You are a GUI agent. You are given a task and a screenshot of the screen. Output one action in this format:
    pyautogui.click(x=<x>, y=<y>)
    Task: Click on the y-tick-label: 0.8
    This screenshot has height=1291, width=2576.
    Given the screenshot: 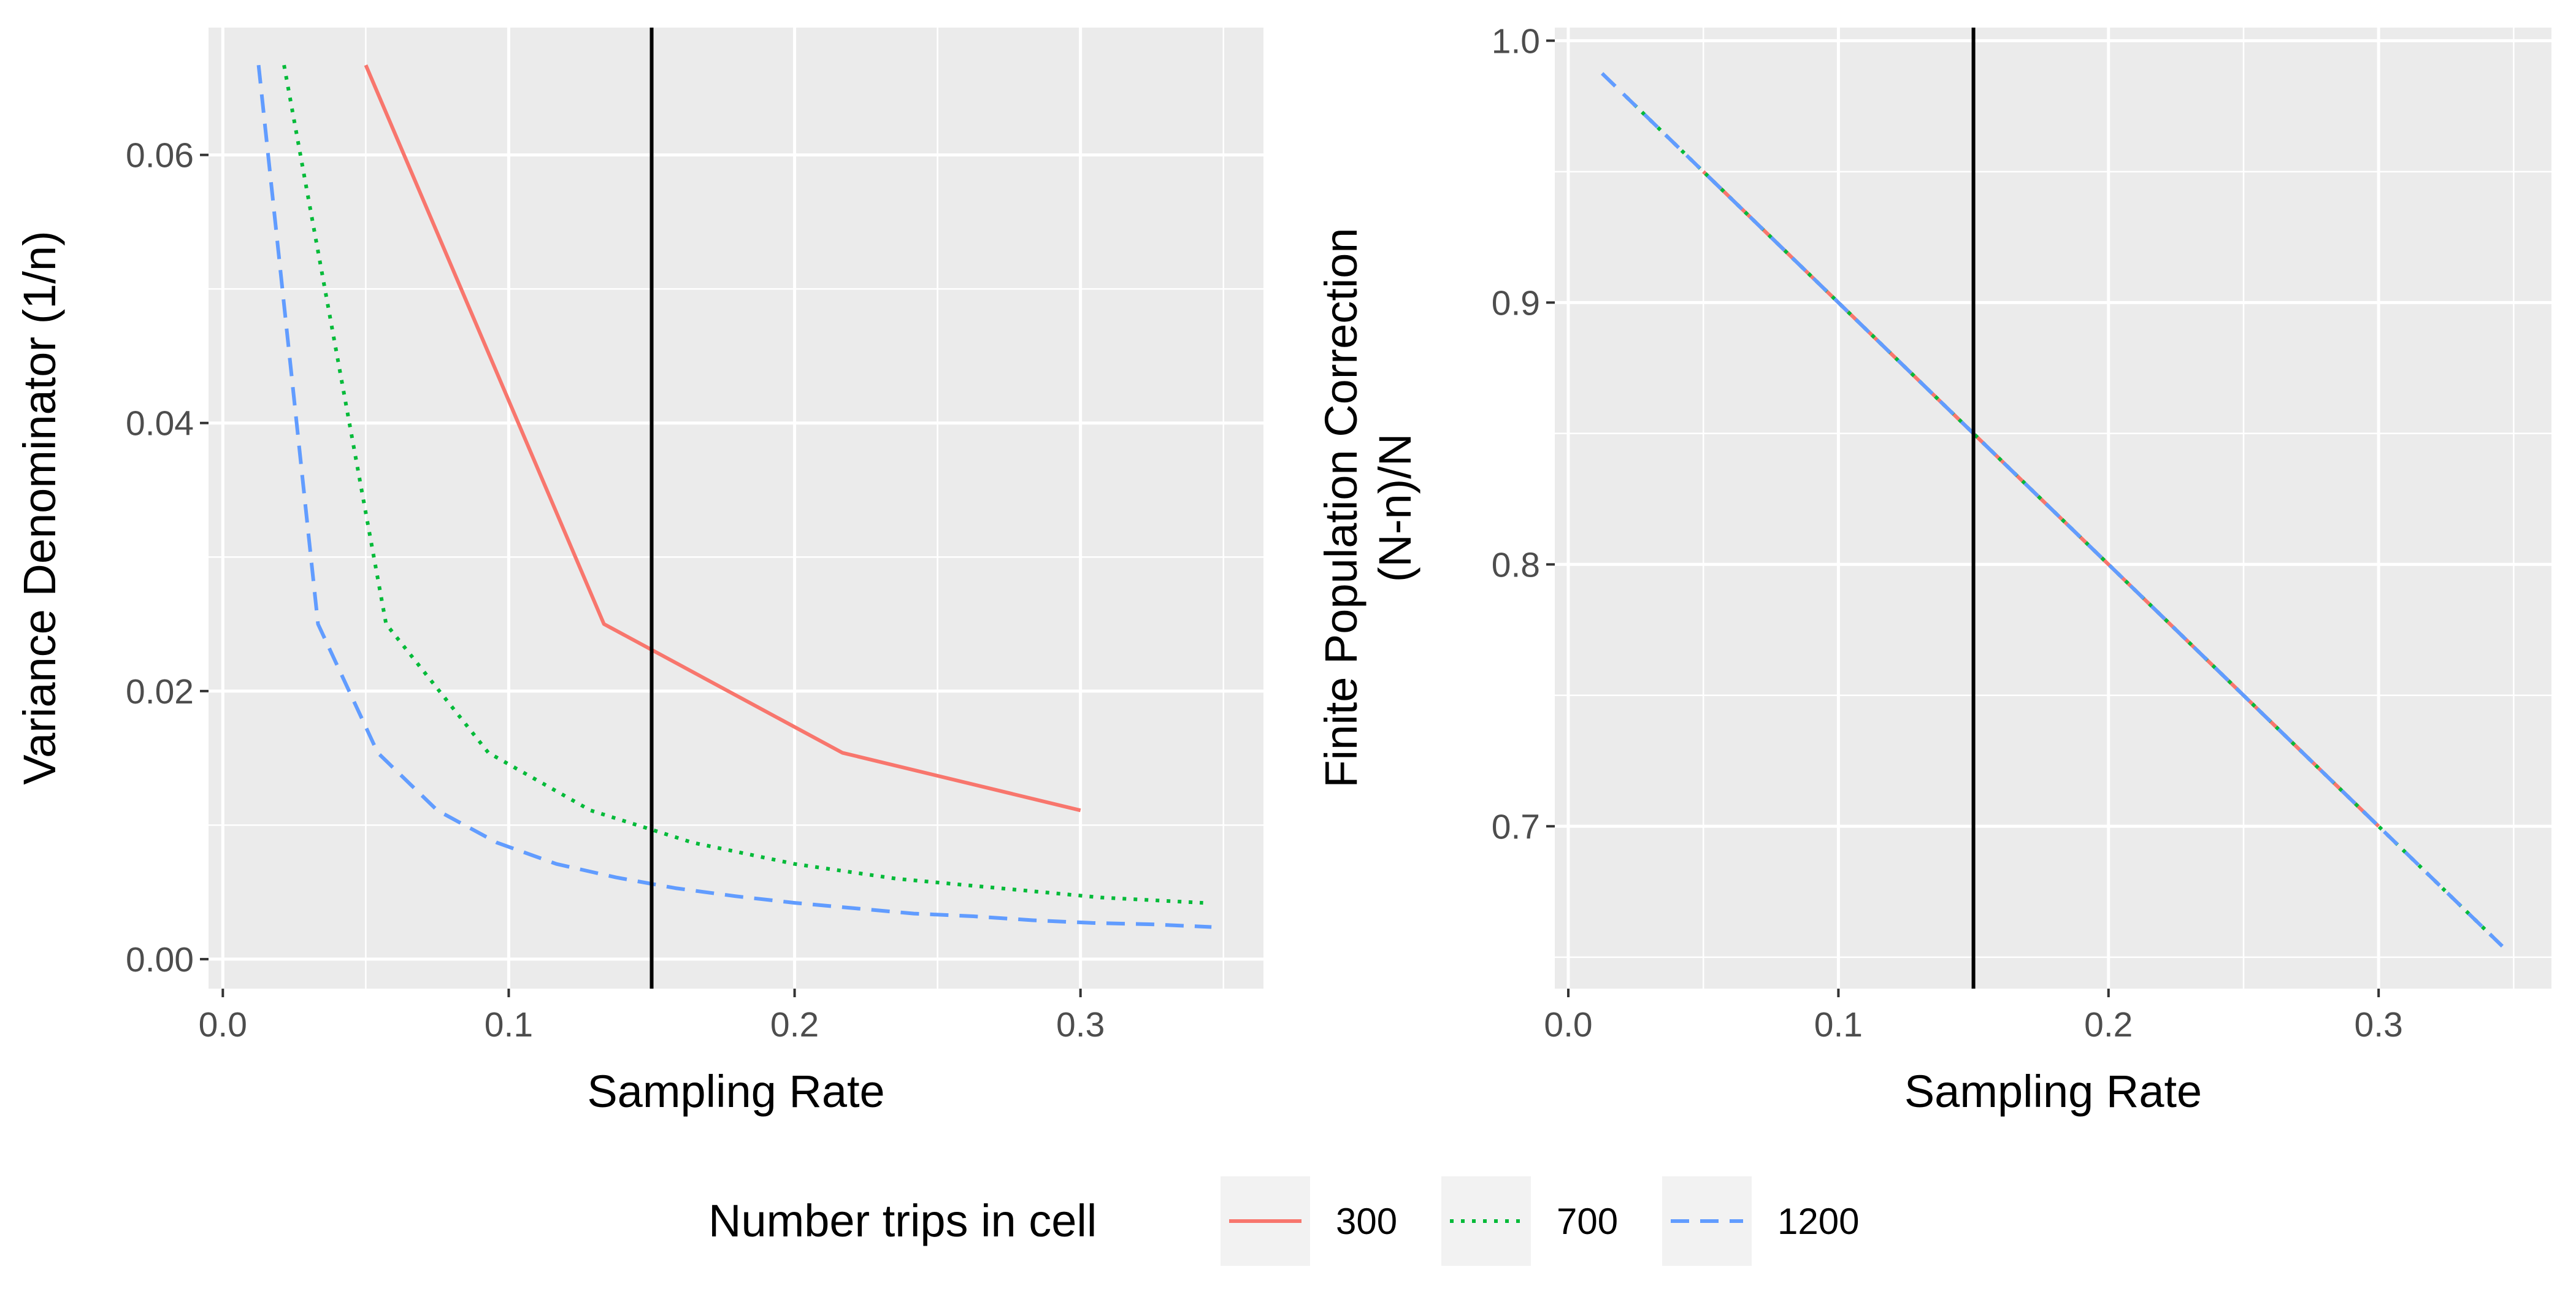 What is the action you would take?
    pyautogui.click(x=1516, y=564)
    